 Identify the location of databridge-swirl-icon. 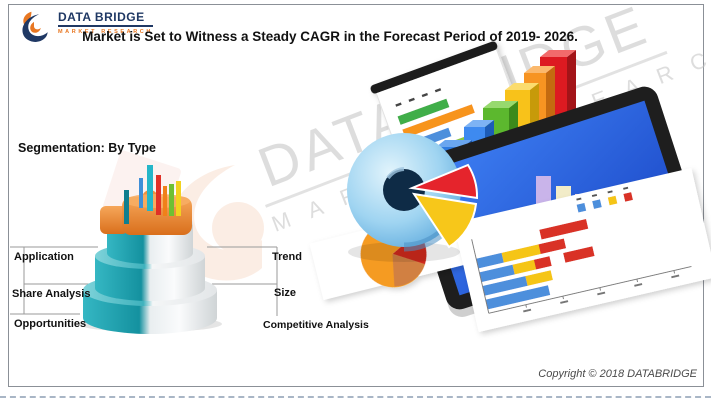
(35, 26).